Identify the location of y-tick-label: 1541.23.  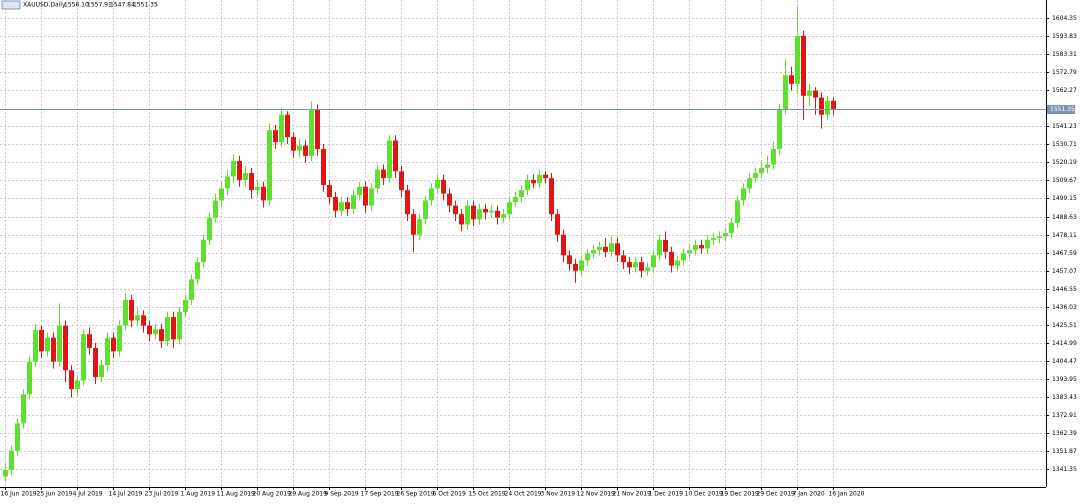
(1064, 126).